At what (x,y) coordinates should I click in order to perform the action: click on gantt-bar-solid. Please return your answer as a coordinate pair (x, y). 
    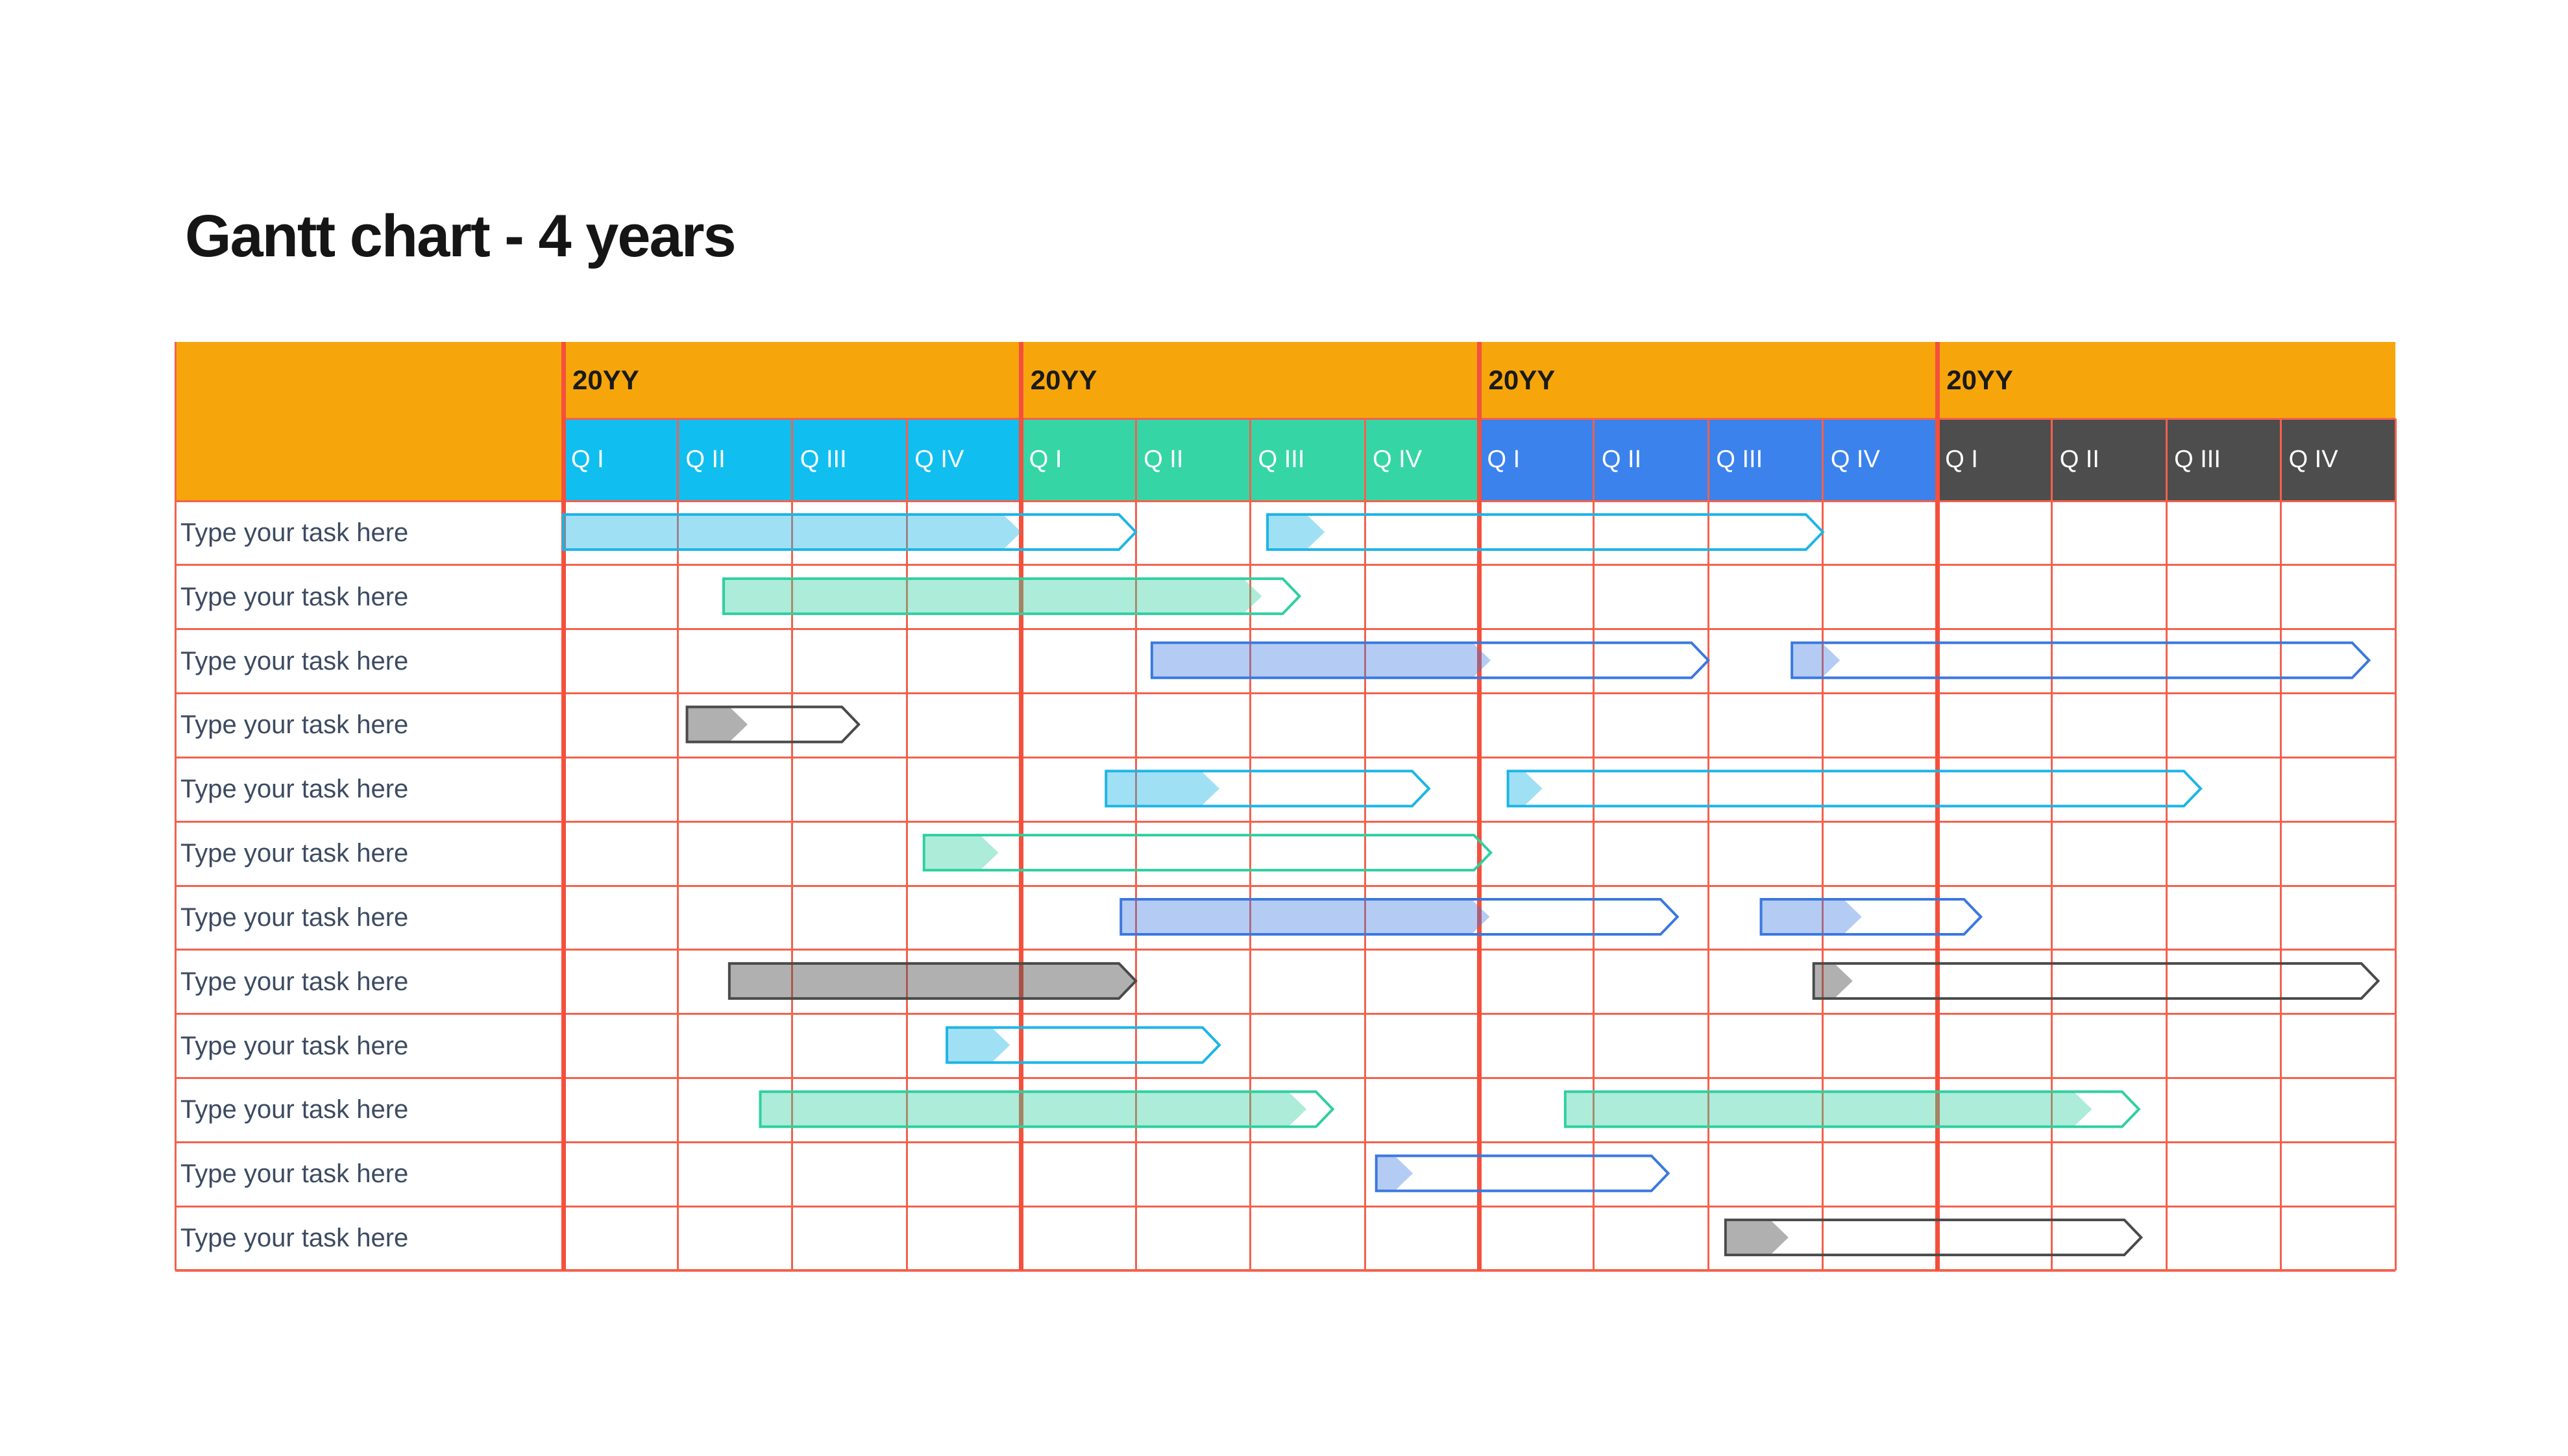
    Looking at the image, I should click on (933, 981).